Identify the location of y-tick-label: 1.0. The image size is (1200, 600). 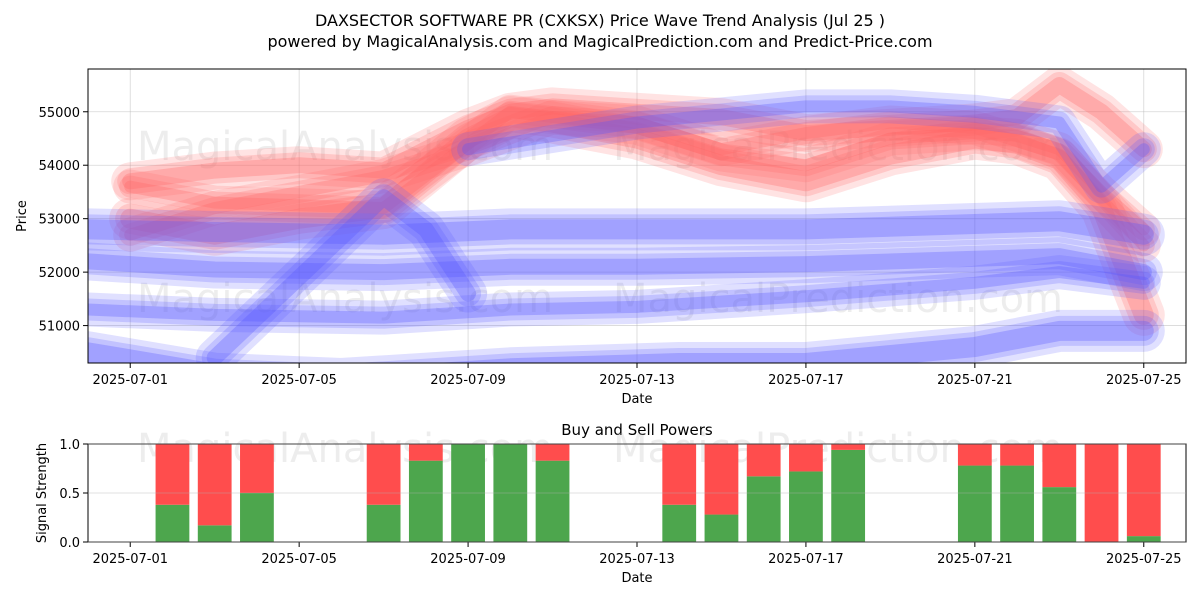
(69, 445).